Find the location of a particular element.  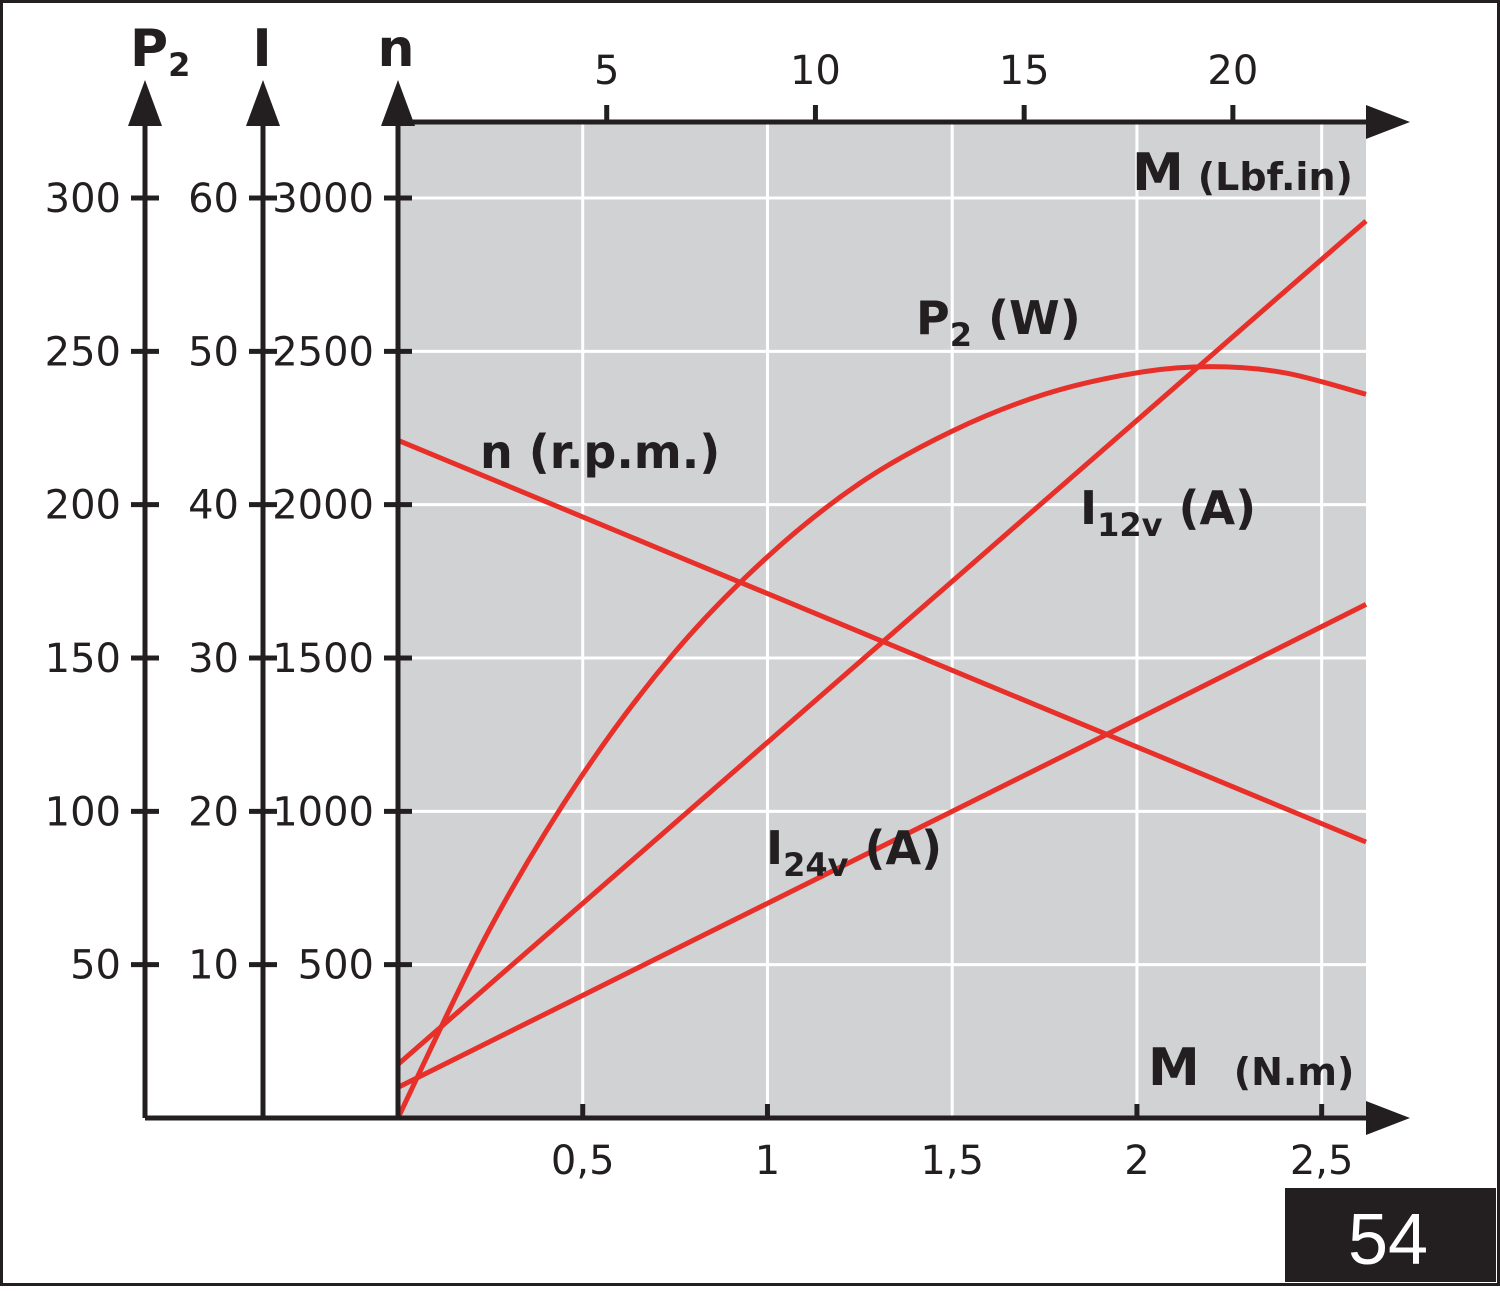

x-bottom-tick-label: 0,5 is located at coordinates (583, 1161).